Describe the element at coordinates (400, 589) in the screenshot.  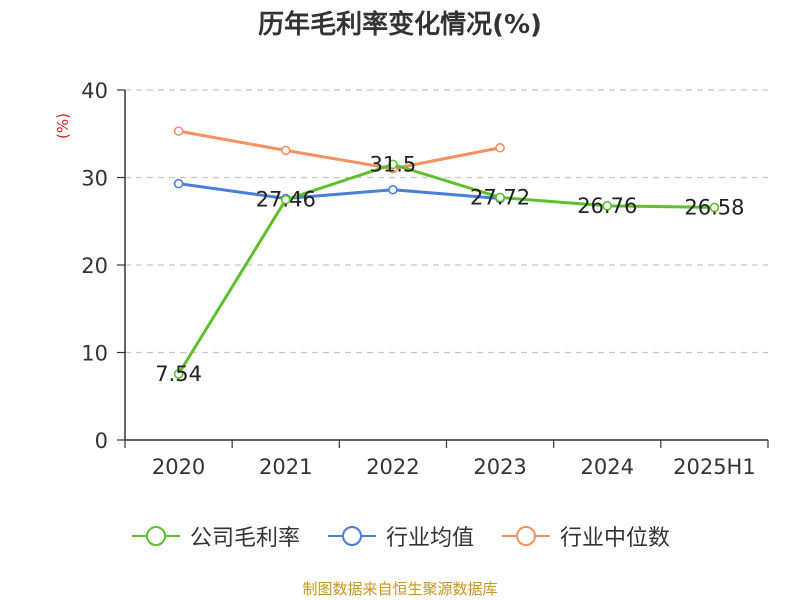
I see `source-note: 制图数据来自恒生聚源数据库` at that location.